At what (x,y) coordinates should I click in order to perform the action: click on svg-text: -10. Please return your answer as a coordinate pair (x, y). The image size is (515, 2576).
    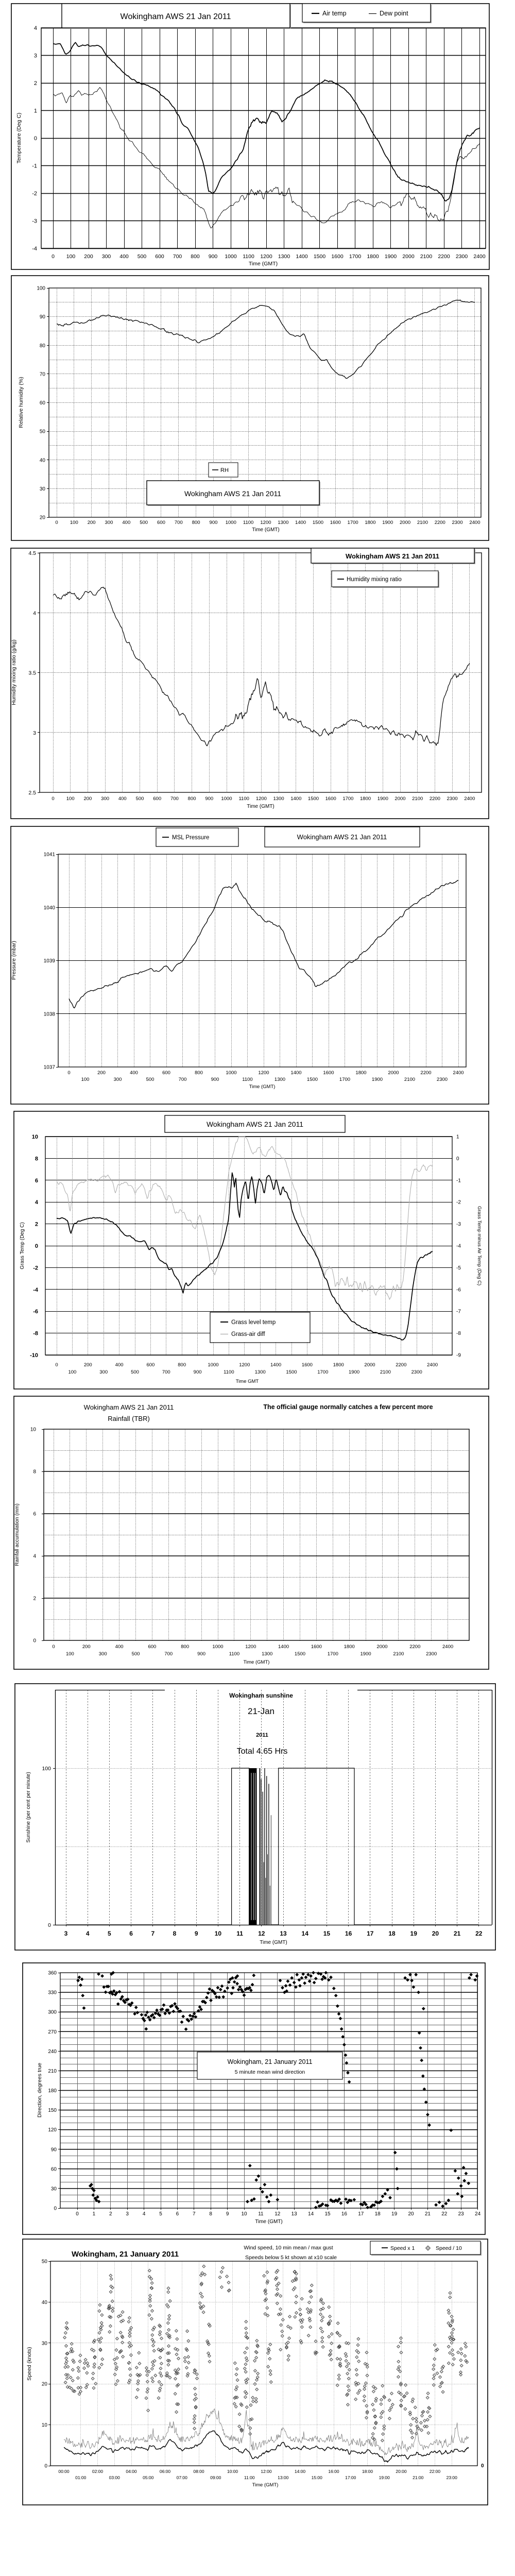
    Looking at the image, I should click on (34, 1356).